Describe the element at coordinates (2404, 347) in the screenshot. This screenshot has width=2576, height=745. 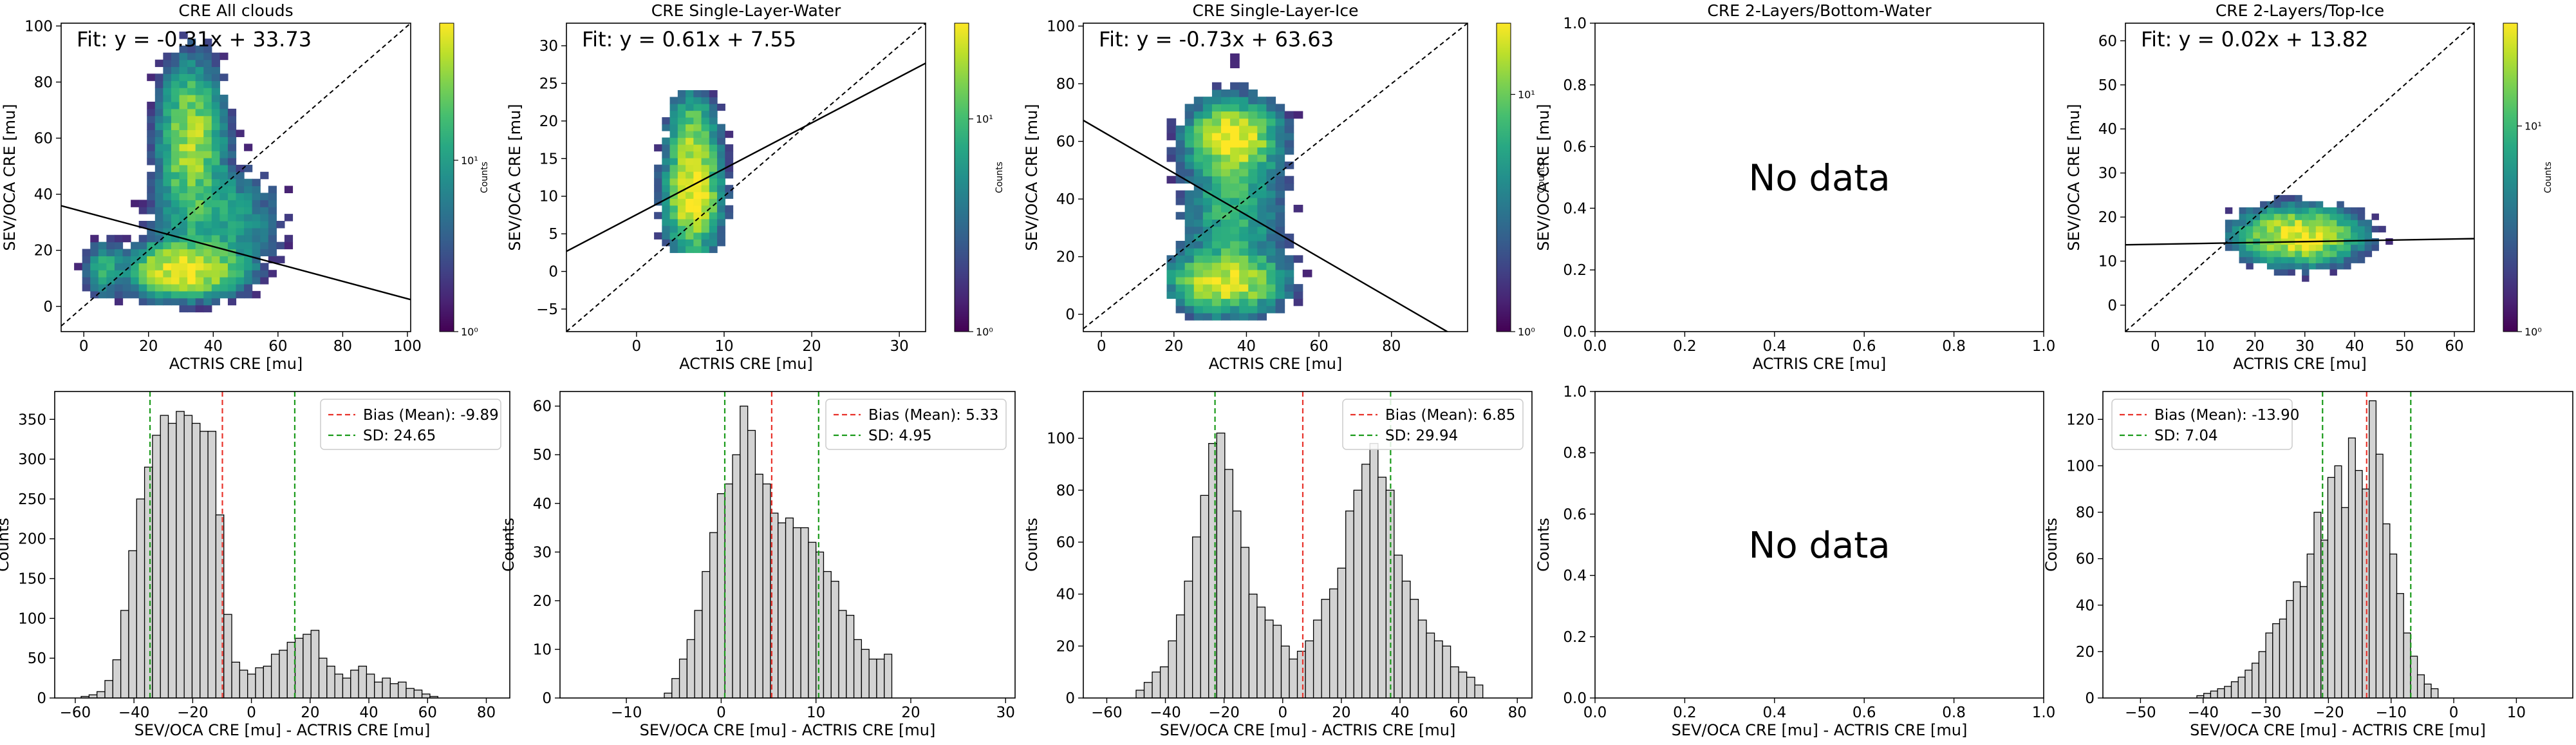
I see `x-tick-label: 50` at that location.